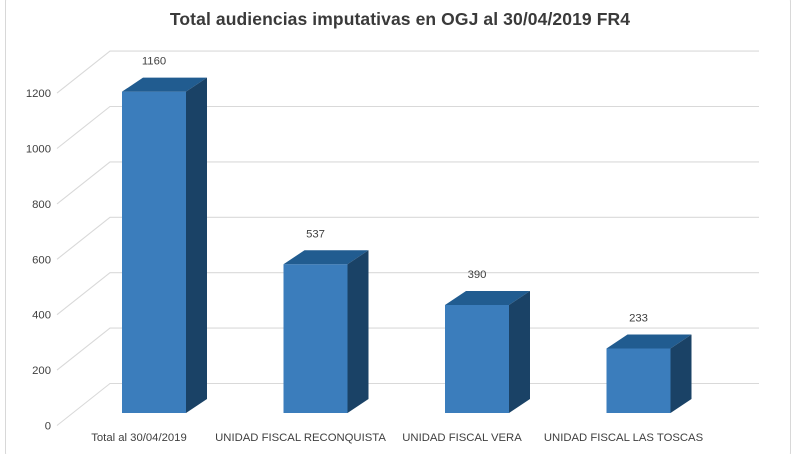 This screenshot has height=454, width=800. I want to click on value-label-3: 233, so click(638, 318).